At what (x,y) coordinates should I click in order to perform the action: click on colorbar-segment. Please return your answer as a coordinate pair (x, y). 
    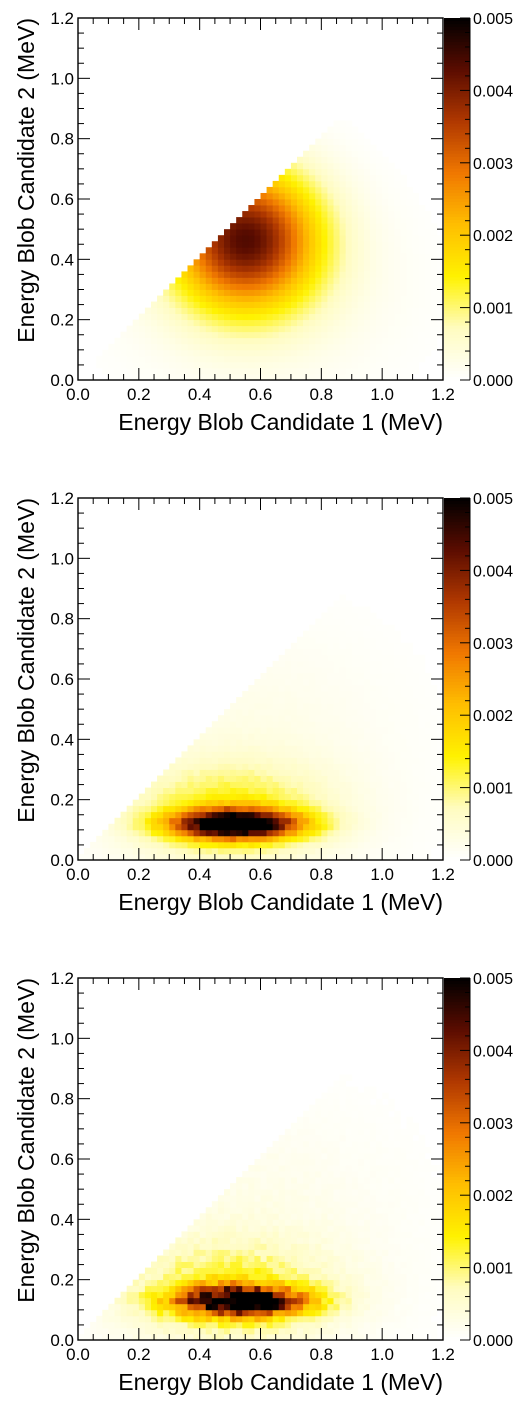
    Looking at the image, I should click on (457, 647).